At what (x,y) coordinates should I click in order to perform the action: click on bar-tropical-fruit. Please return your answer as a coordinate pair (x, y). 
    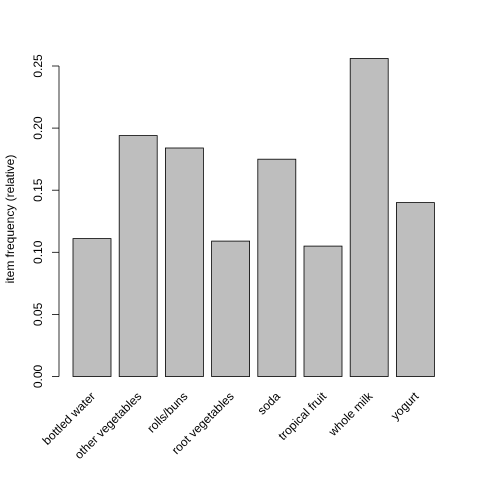
    Looking at the image, I should click on (323, 311).